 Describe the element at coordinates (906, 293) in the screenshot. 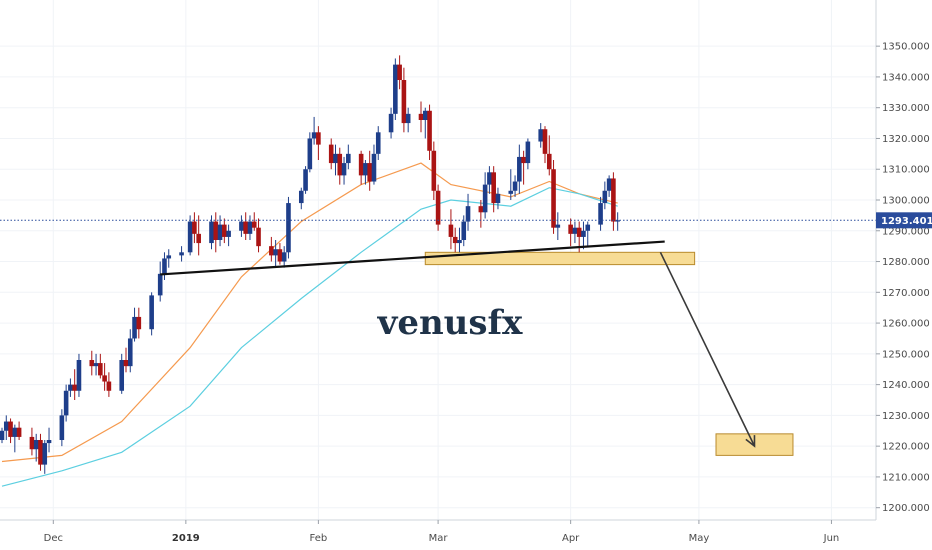

I see `price-tick-label: 1270.000` at that location.